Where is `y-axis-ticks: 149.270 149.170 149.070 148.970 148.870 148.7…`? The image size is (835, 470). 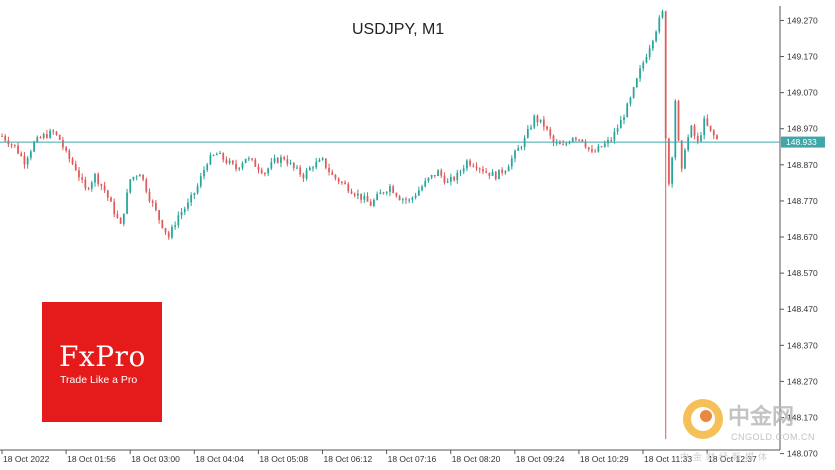 y-axis-ticks: 149.270 149.170 149.070 148.970 148.870 148.7… is located at coordinates (799, 237).